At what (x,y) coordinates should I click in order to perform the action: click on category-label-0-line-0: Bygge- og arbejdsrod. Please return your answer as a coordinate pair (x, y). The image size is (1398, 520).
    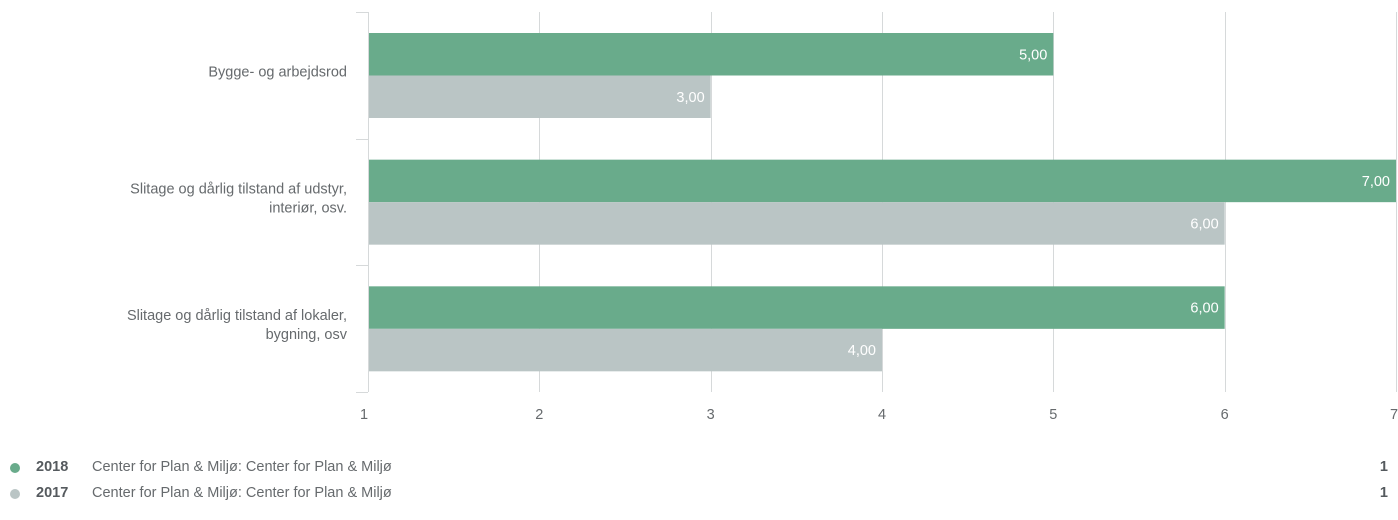
    Looking at the image, I should click on (277, 72).